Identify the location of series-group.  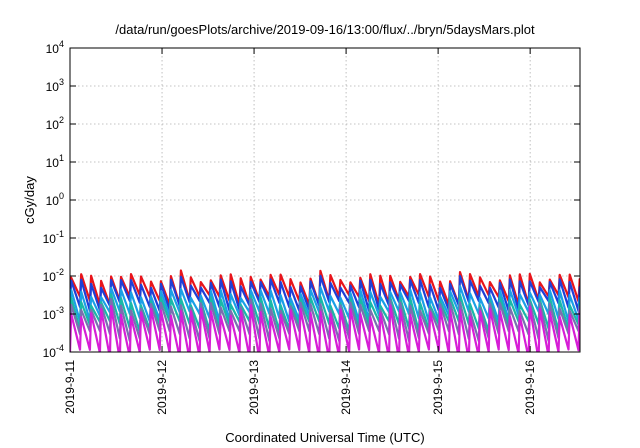
(325, 310).